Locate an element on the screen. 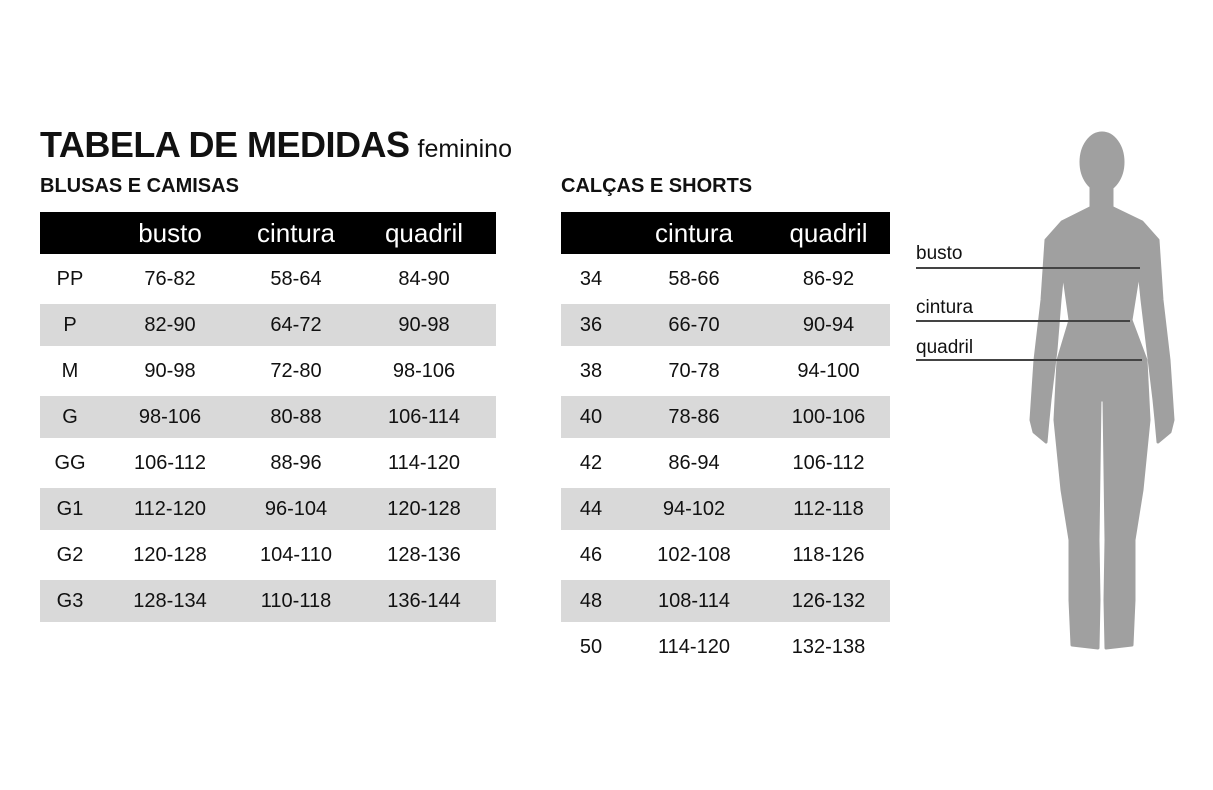 The height and width of the screenshot is (790, 1213). size-cell: 42 is located at coordinates (591, 462).